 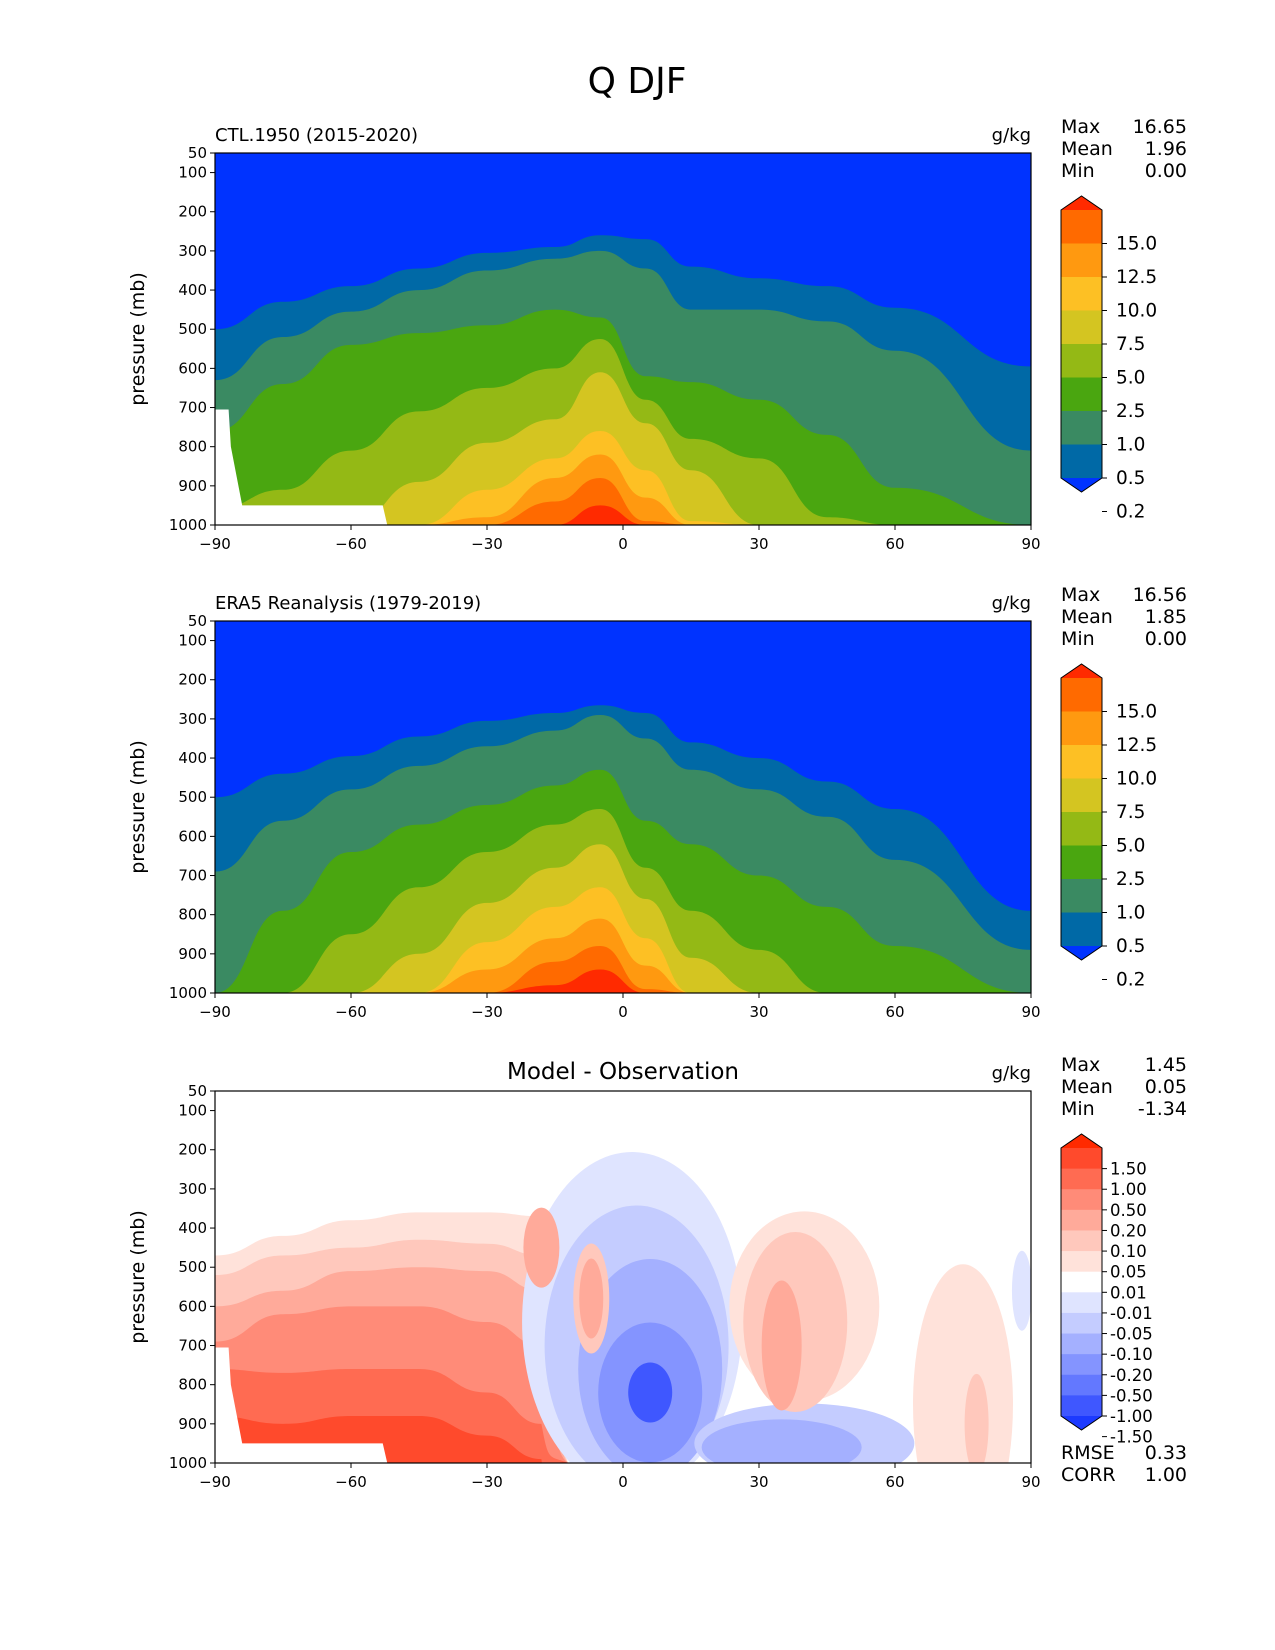 I want to click on colorbar-tick-label: -0.10, so click(x=1131, y=1354).